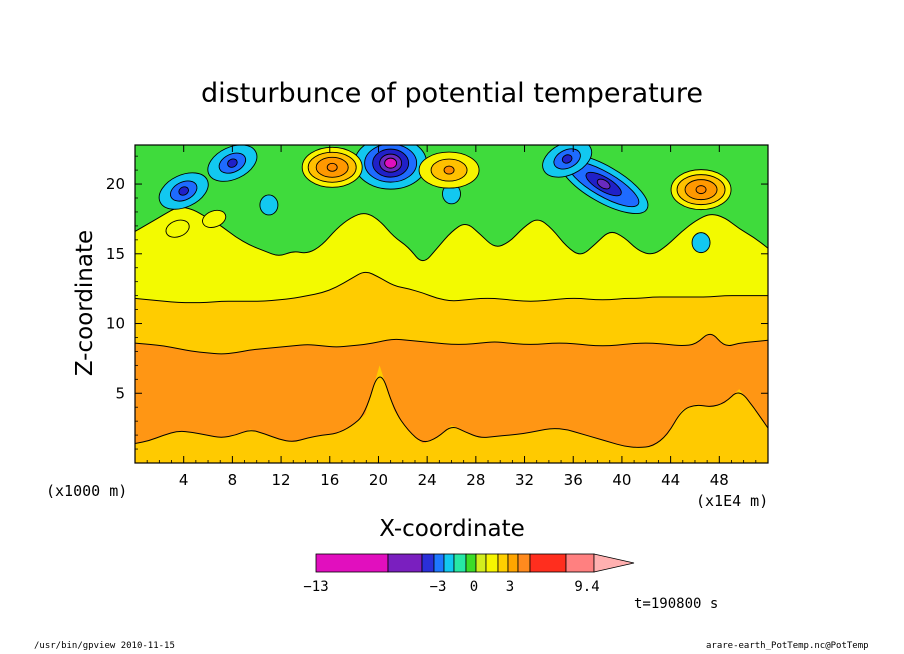 The width and height of the screenshot is (904, 654). Describe the element at coordinates (469, 574) in the screenshot. I see `colorbar: −13 −3 0 3 9.4` at that location.